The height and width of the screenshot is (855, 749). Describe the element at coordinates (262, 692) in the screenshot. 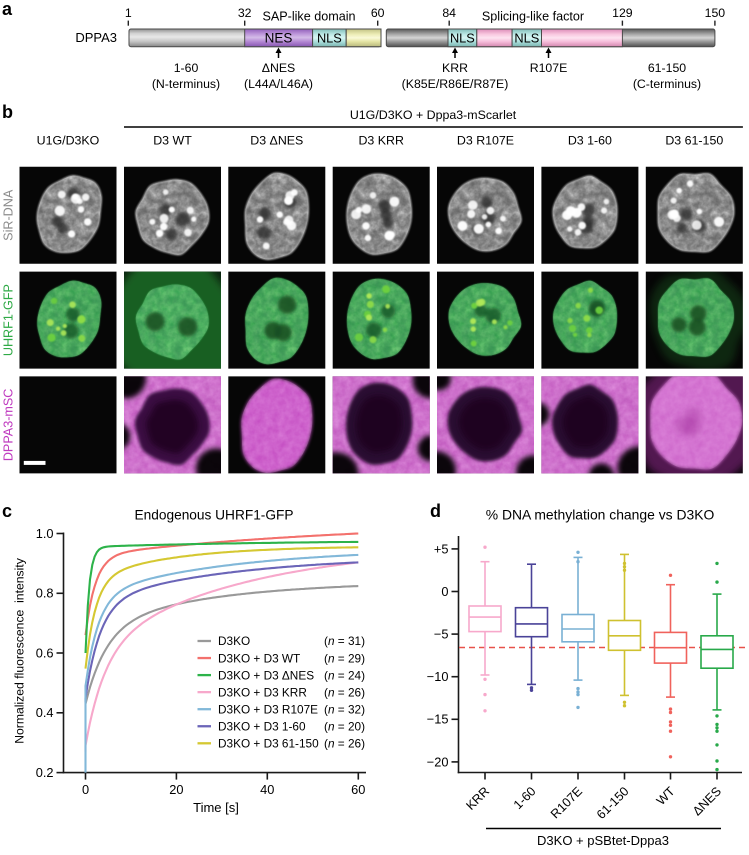

I see `svg-text: D3KO + D3 KRR` at that location.